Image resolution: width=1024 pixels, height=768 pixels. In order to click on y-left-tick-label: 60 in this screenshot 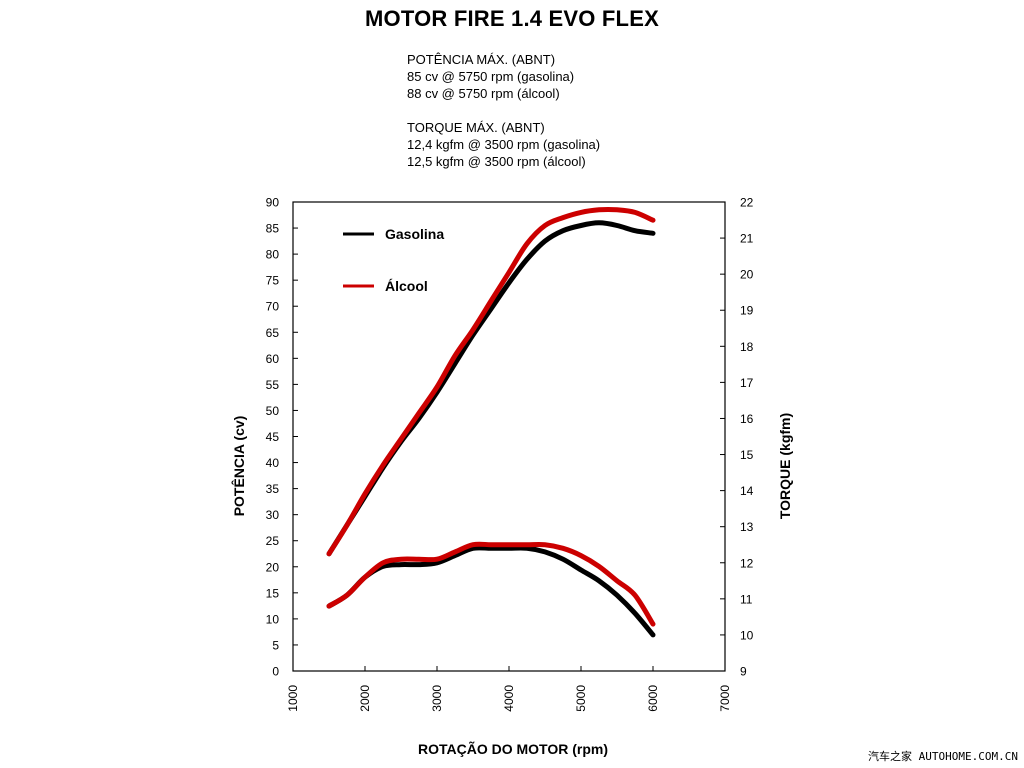, I will do `click(273, 359)`.